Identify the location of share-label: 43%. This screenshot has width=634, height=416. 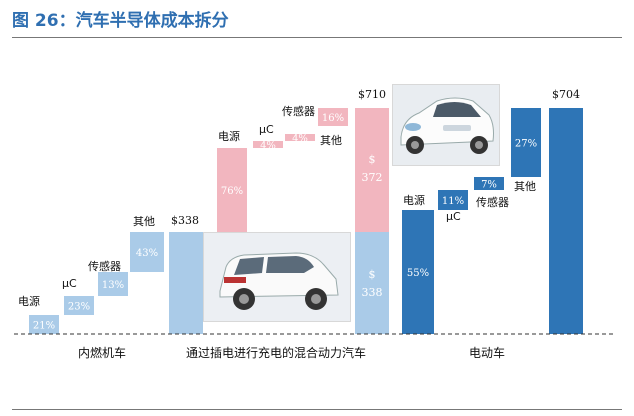
(147, 253).